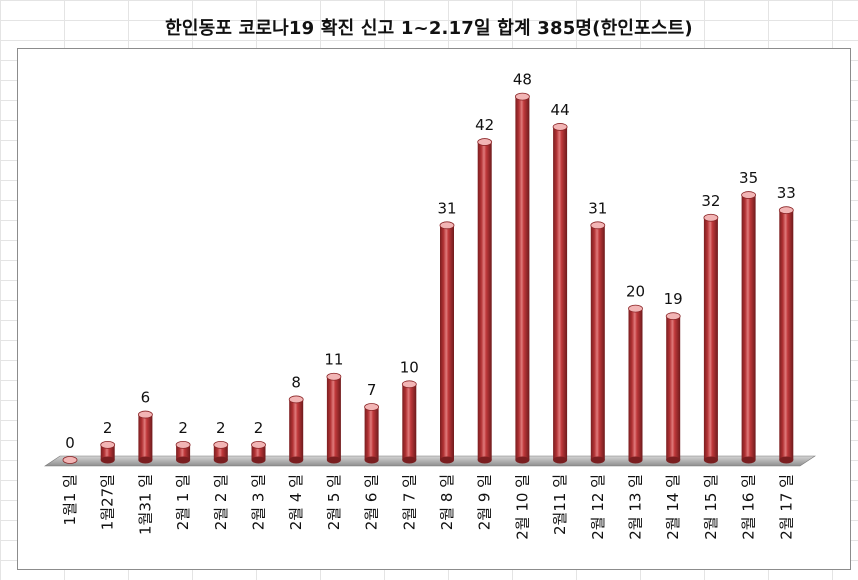 This screenshot has width=858, height=580. I want to click on x-tick-label: 2월 5 일, so click(334, 502).